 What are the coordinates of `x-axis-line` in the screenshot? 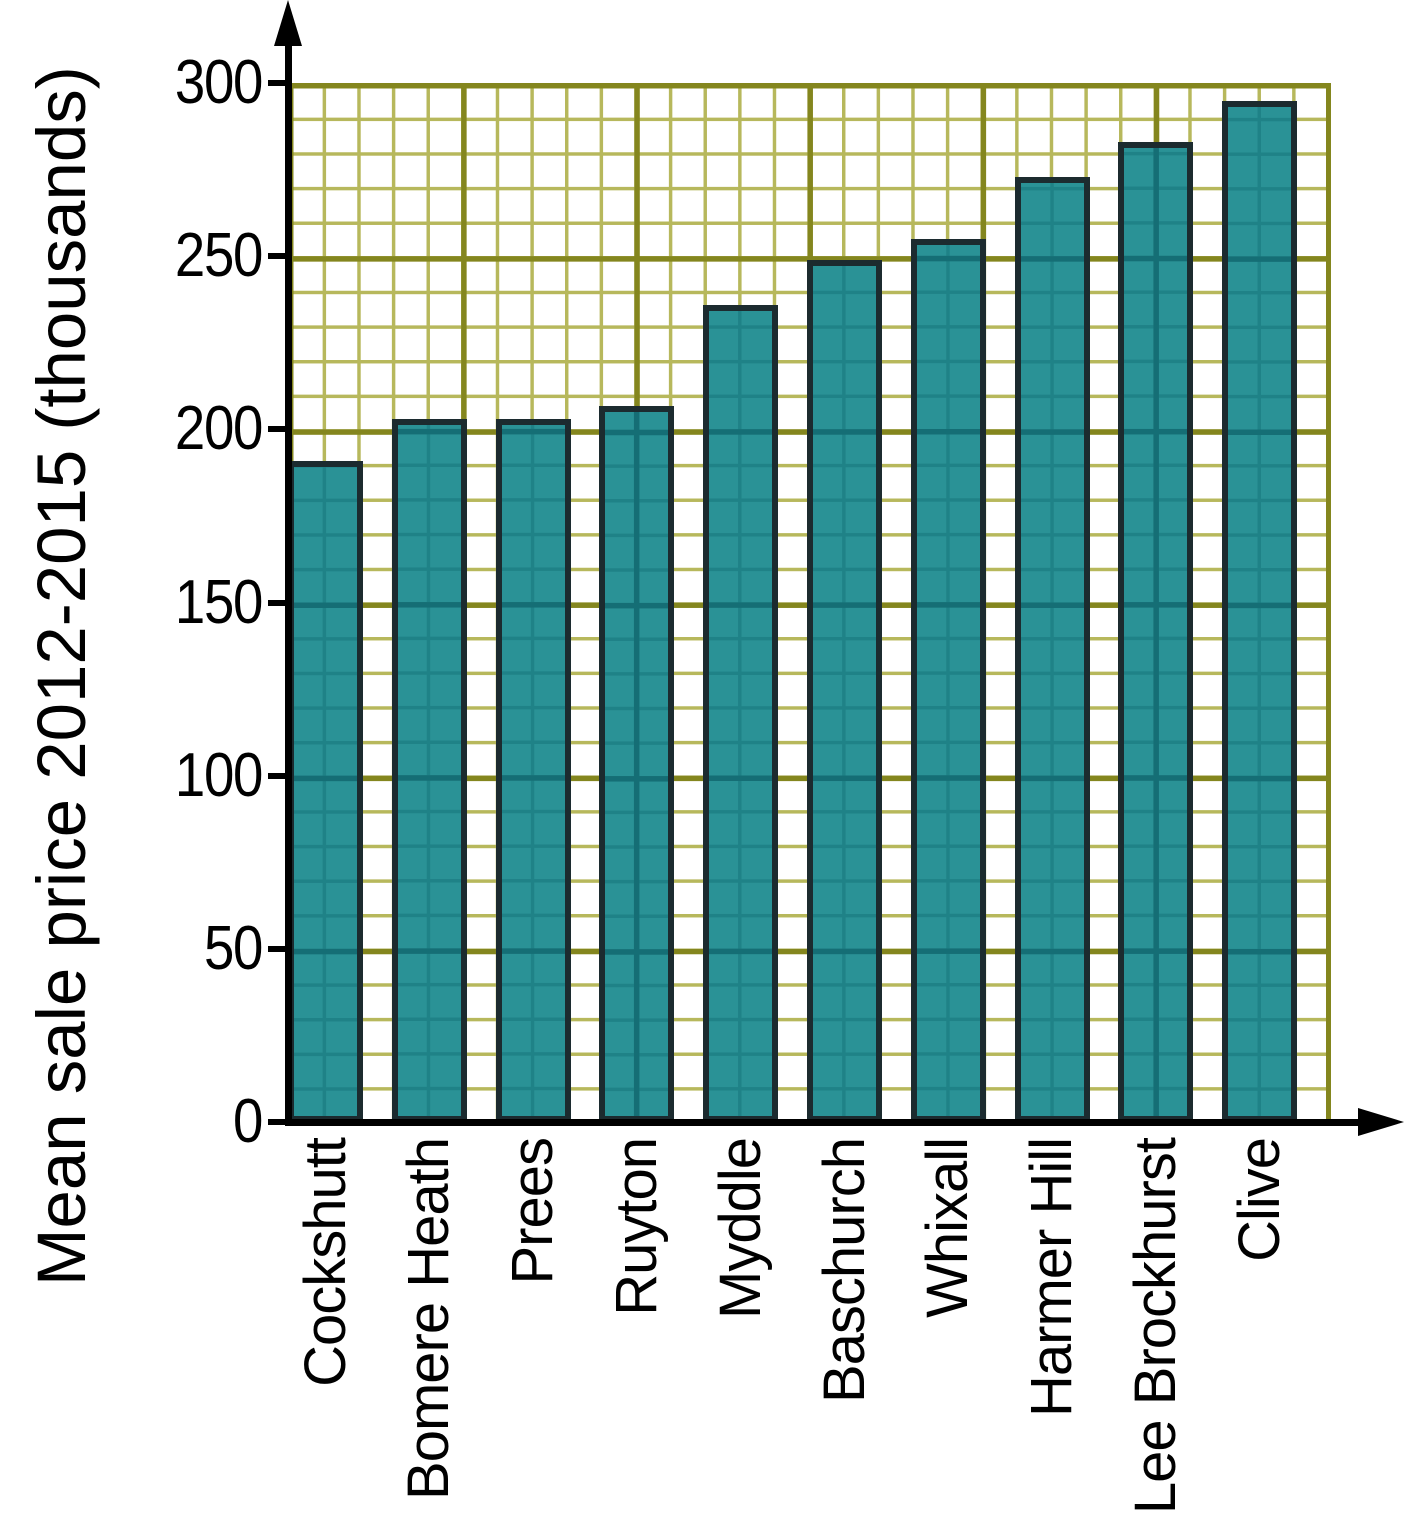 It's located at (822, 1122).